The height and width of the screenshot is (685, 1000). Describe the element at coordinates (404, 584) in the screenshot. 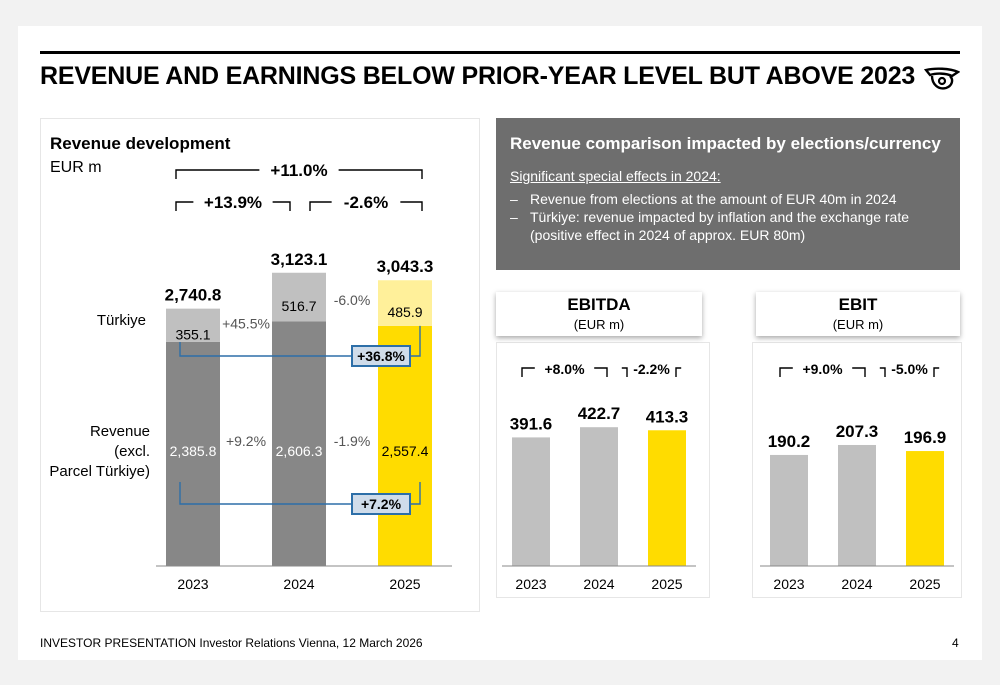

I see `revenue-x-tick-label: 2025` at that location.